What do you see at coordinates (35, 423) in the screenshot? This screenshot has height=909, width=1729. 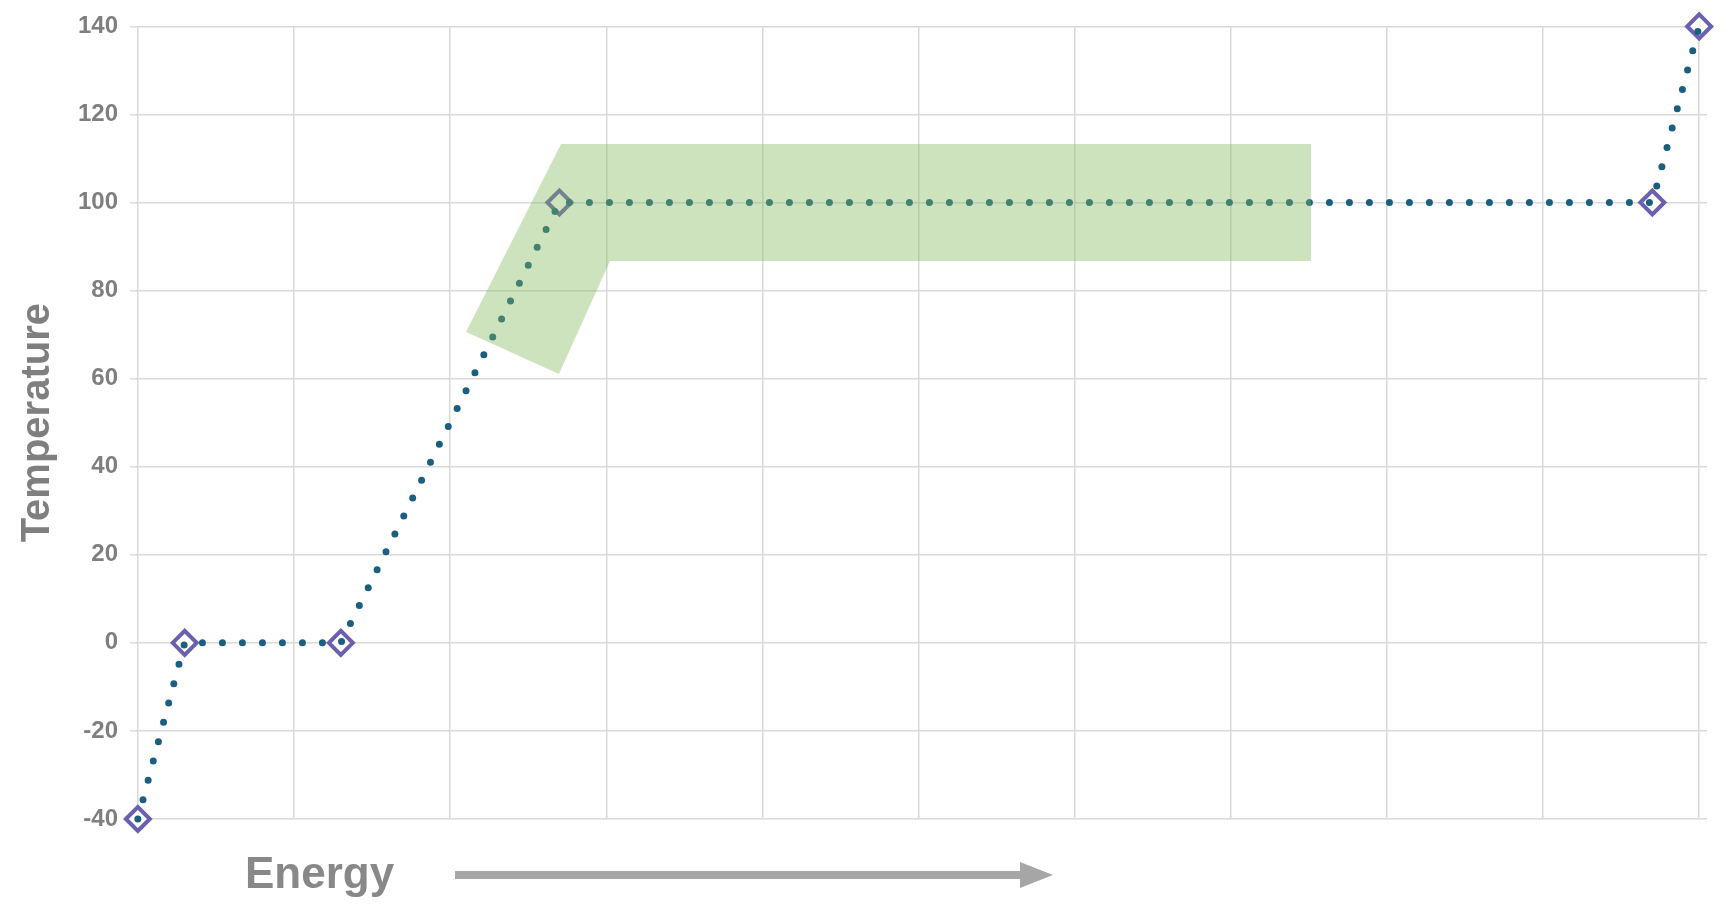 I see `y-axis-title: Temperature` at bounding box center [35, 423].